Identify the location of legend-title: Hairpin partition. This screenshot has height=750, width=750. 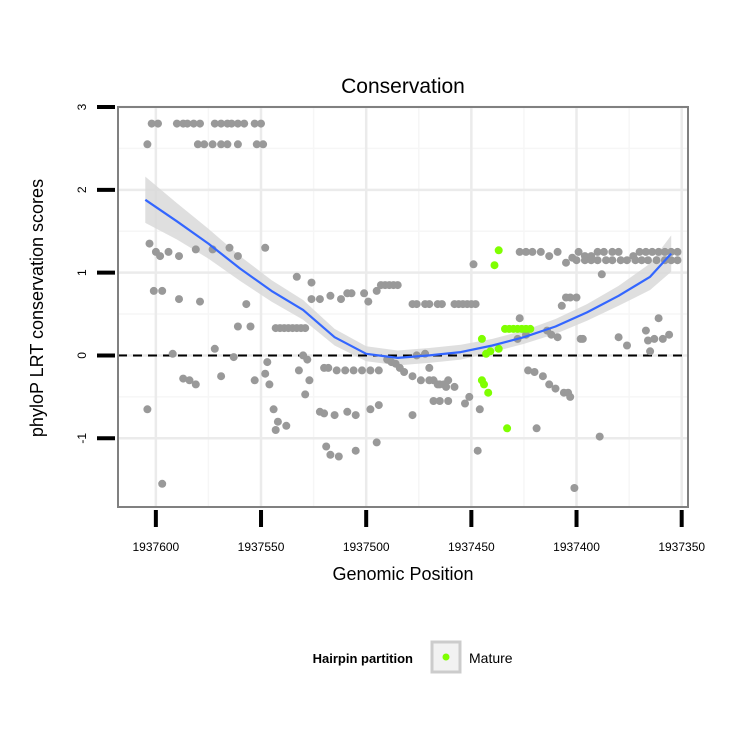
(363, 658).